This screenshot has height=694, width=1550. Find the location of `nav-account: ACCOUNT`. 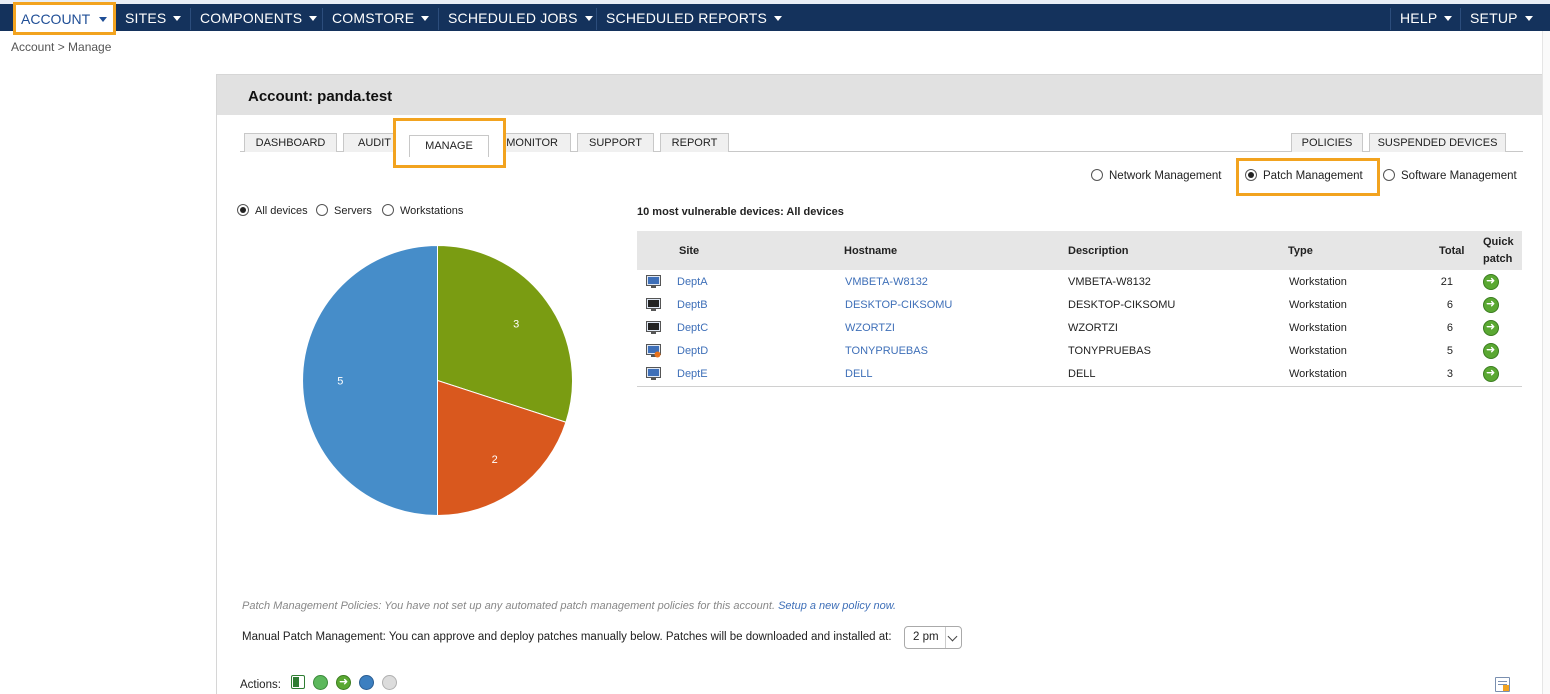

nav-account: ACCOUNT is located at coordinates (64, 18).